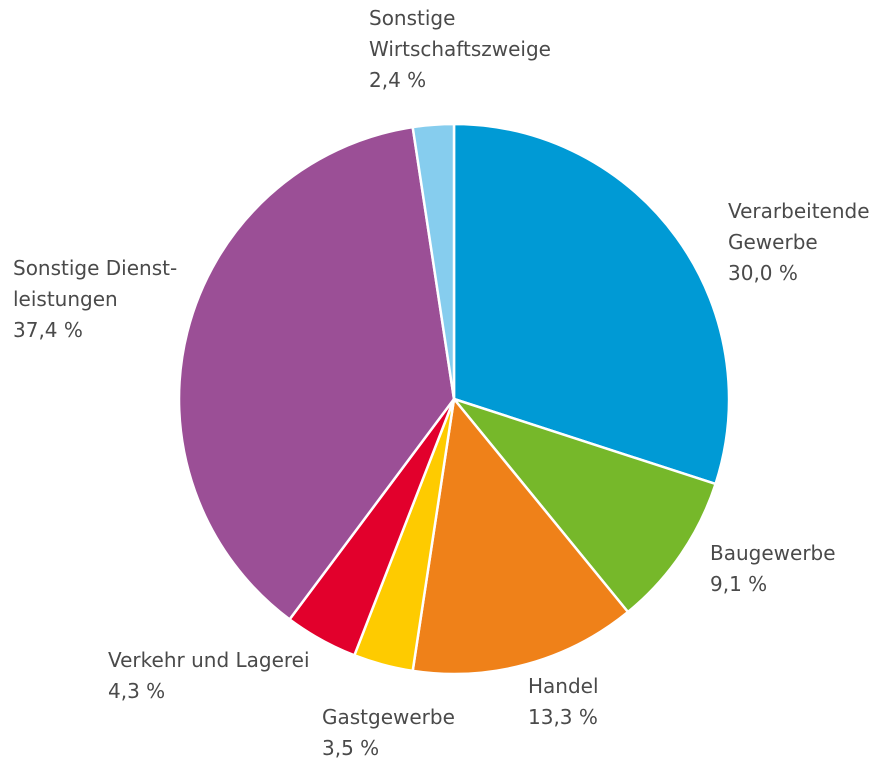 This screenshot has height=758, width=870. Describe the element at coordinates (773, 553) in the screenshot. I see `slice-name-text: Baugewerbe` at that location.